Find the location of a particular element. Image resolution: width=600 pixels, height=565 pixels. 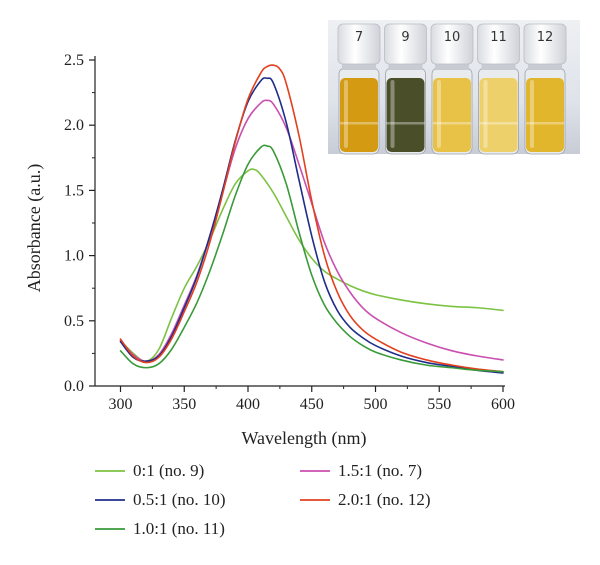

legend-label: 1.5:1 (no. 7) is located at coordinates (380, 470).